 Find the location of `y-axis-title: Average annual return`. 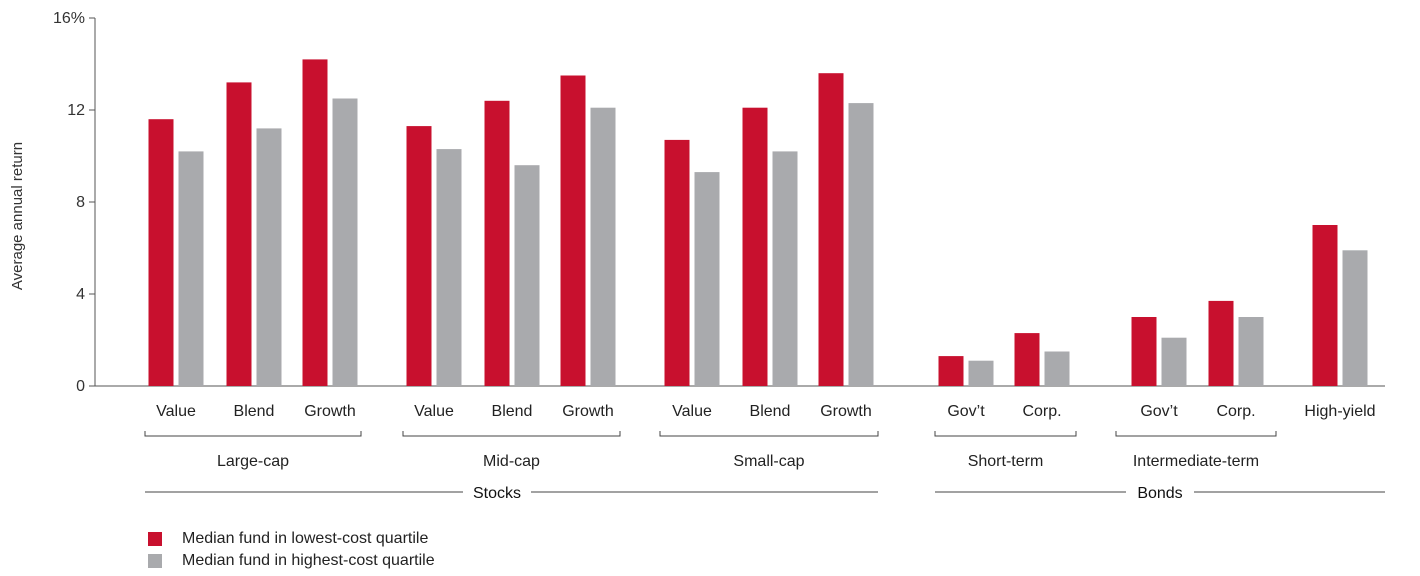

y-axis-title: Average annual return is located at coordinates (17, 216).